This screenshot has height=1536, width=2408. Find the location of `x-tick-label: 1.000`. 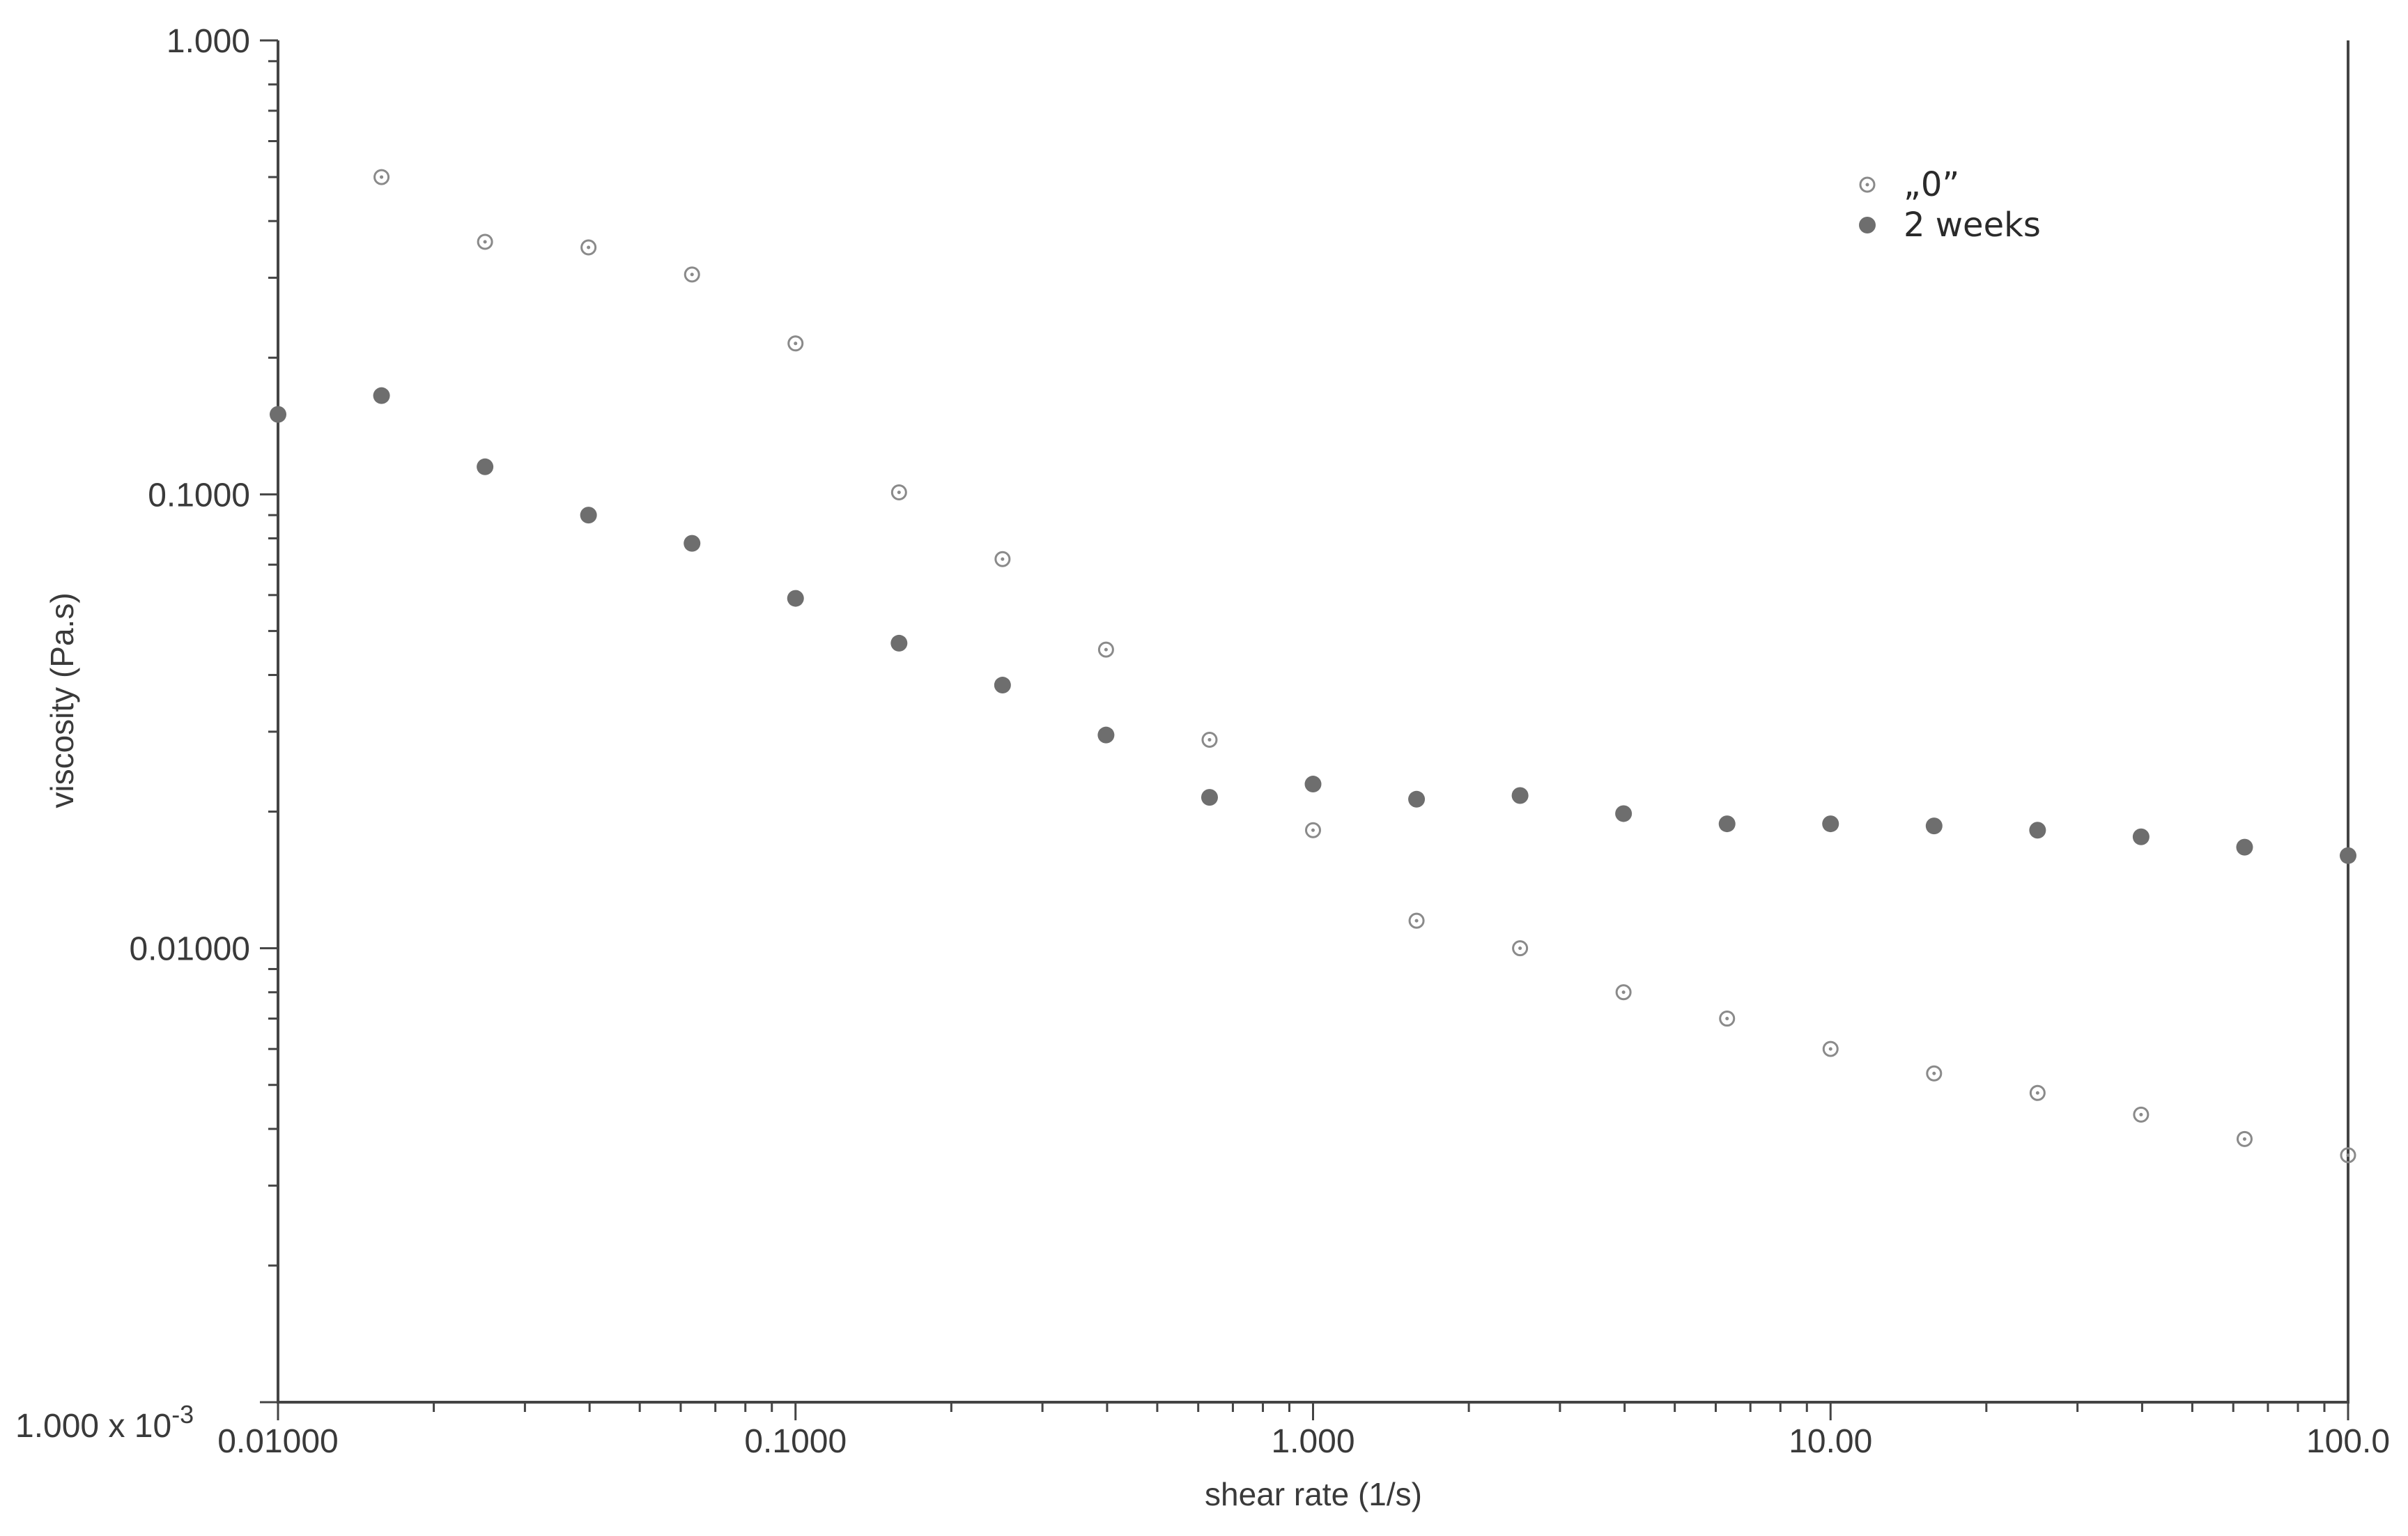

x-tick-label: 1.000 is located at coordinates (1313, 1441).